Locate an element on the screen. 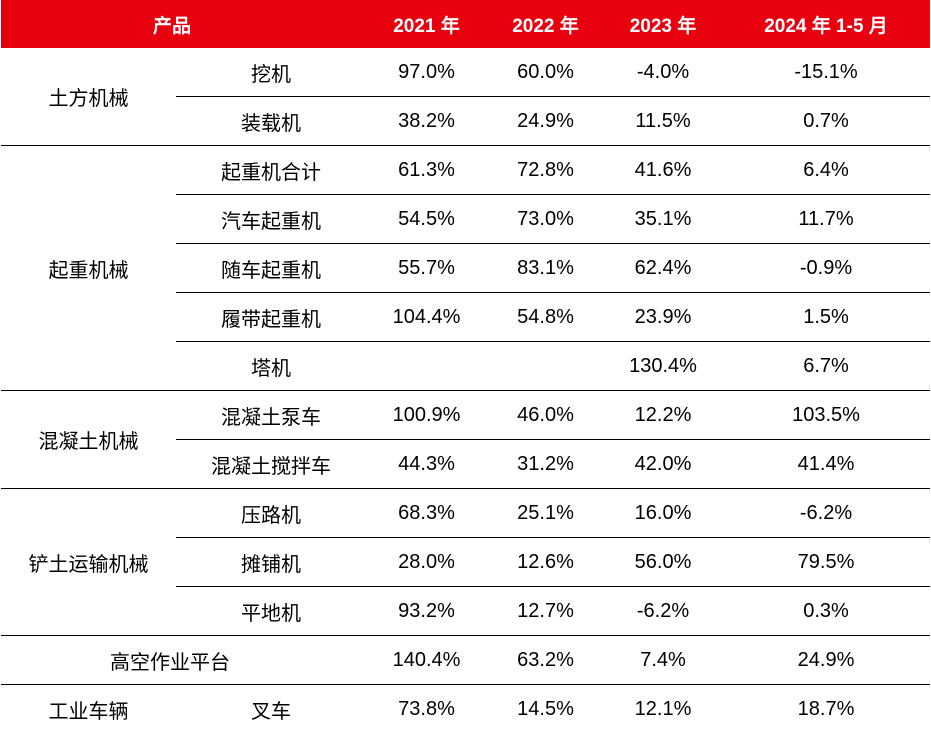 This screenshot has width=931, height=733. value-2021: 38.2% is located at coordinates (426, 121).